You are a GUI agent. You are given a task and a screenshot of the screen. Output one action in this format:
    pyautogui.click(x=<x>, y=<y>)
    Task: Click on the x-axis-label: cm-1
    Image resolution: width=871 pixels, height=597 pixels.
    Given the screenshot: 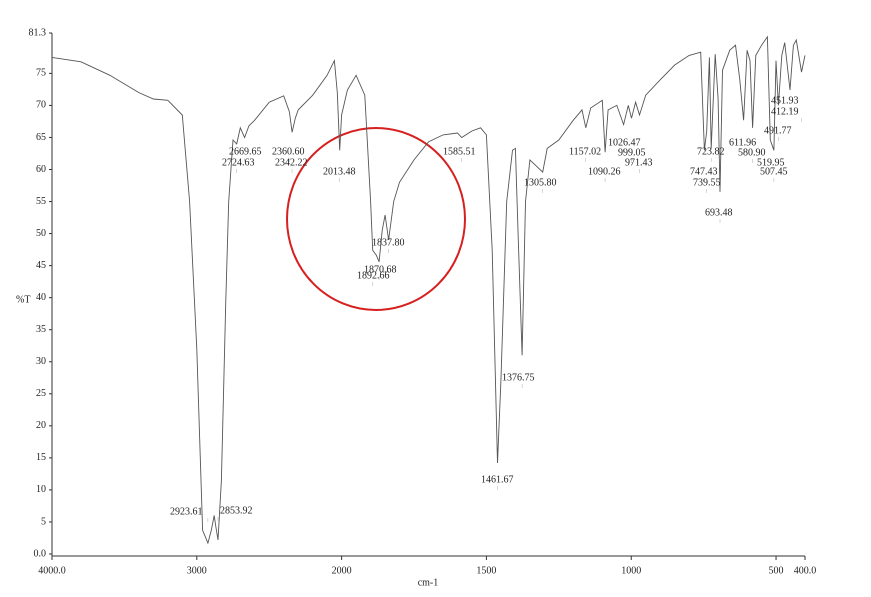 What is the action you would take?
    pyautogui.click(x=428, y=582)
    